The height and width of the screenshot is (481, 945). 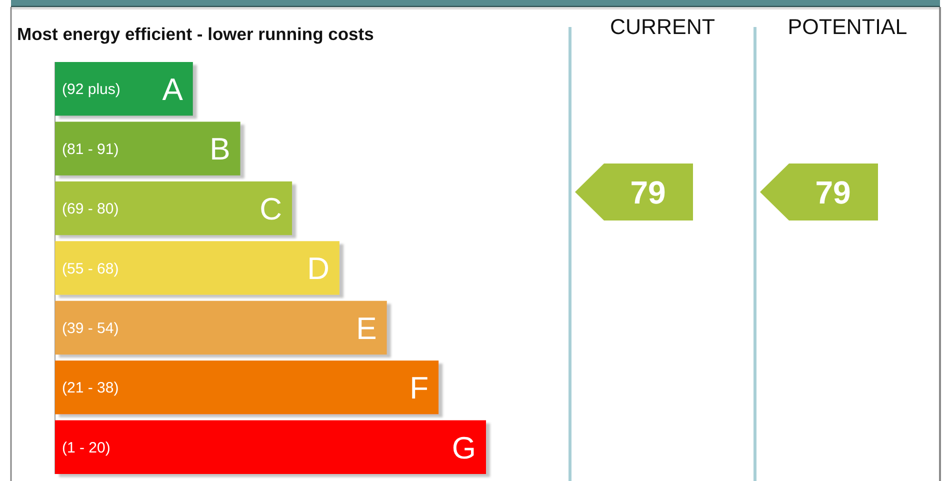 I want to click on category-label: (1 - 20) G, so click(x=269, y=448).